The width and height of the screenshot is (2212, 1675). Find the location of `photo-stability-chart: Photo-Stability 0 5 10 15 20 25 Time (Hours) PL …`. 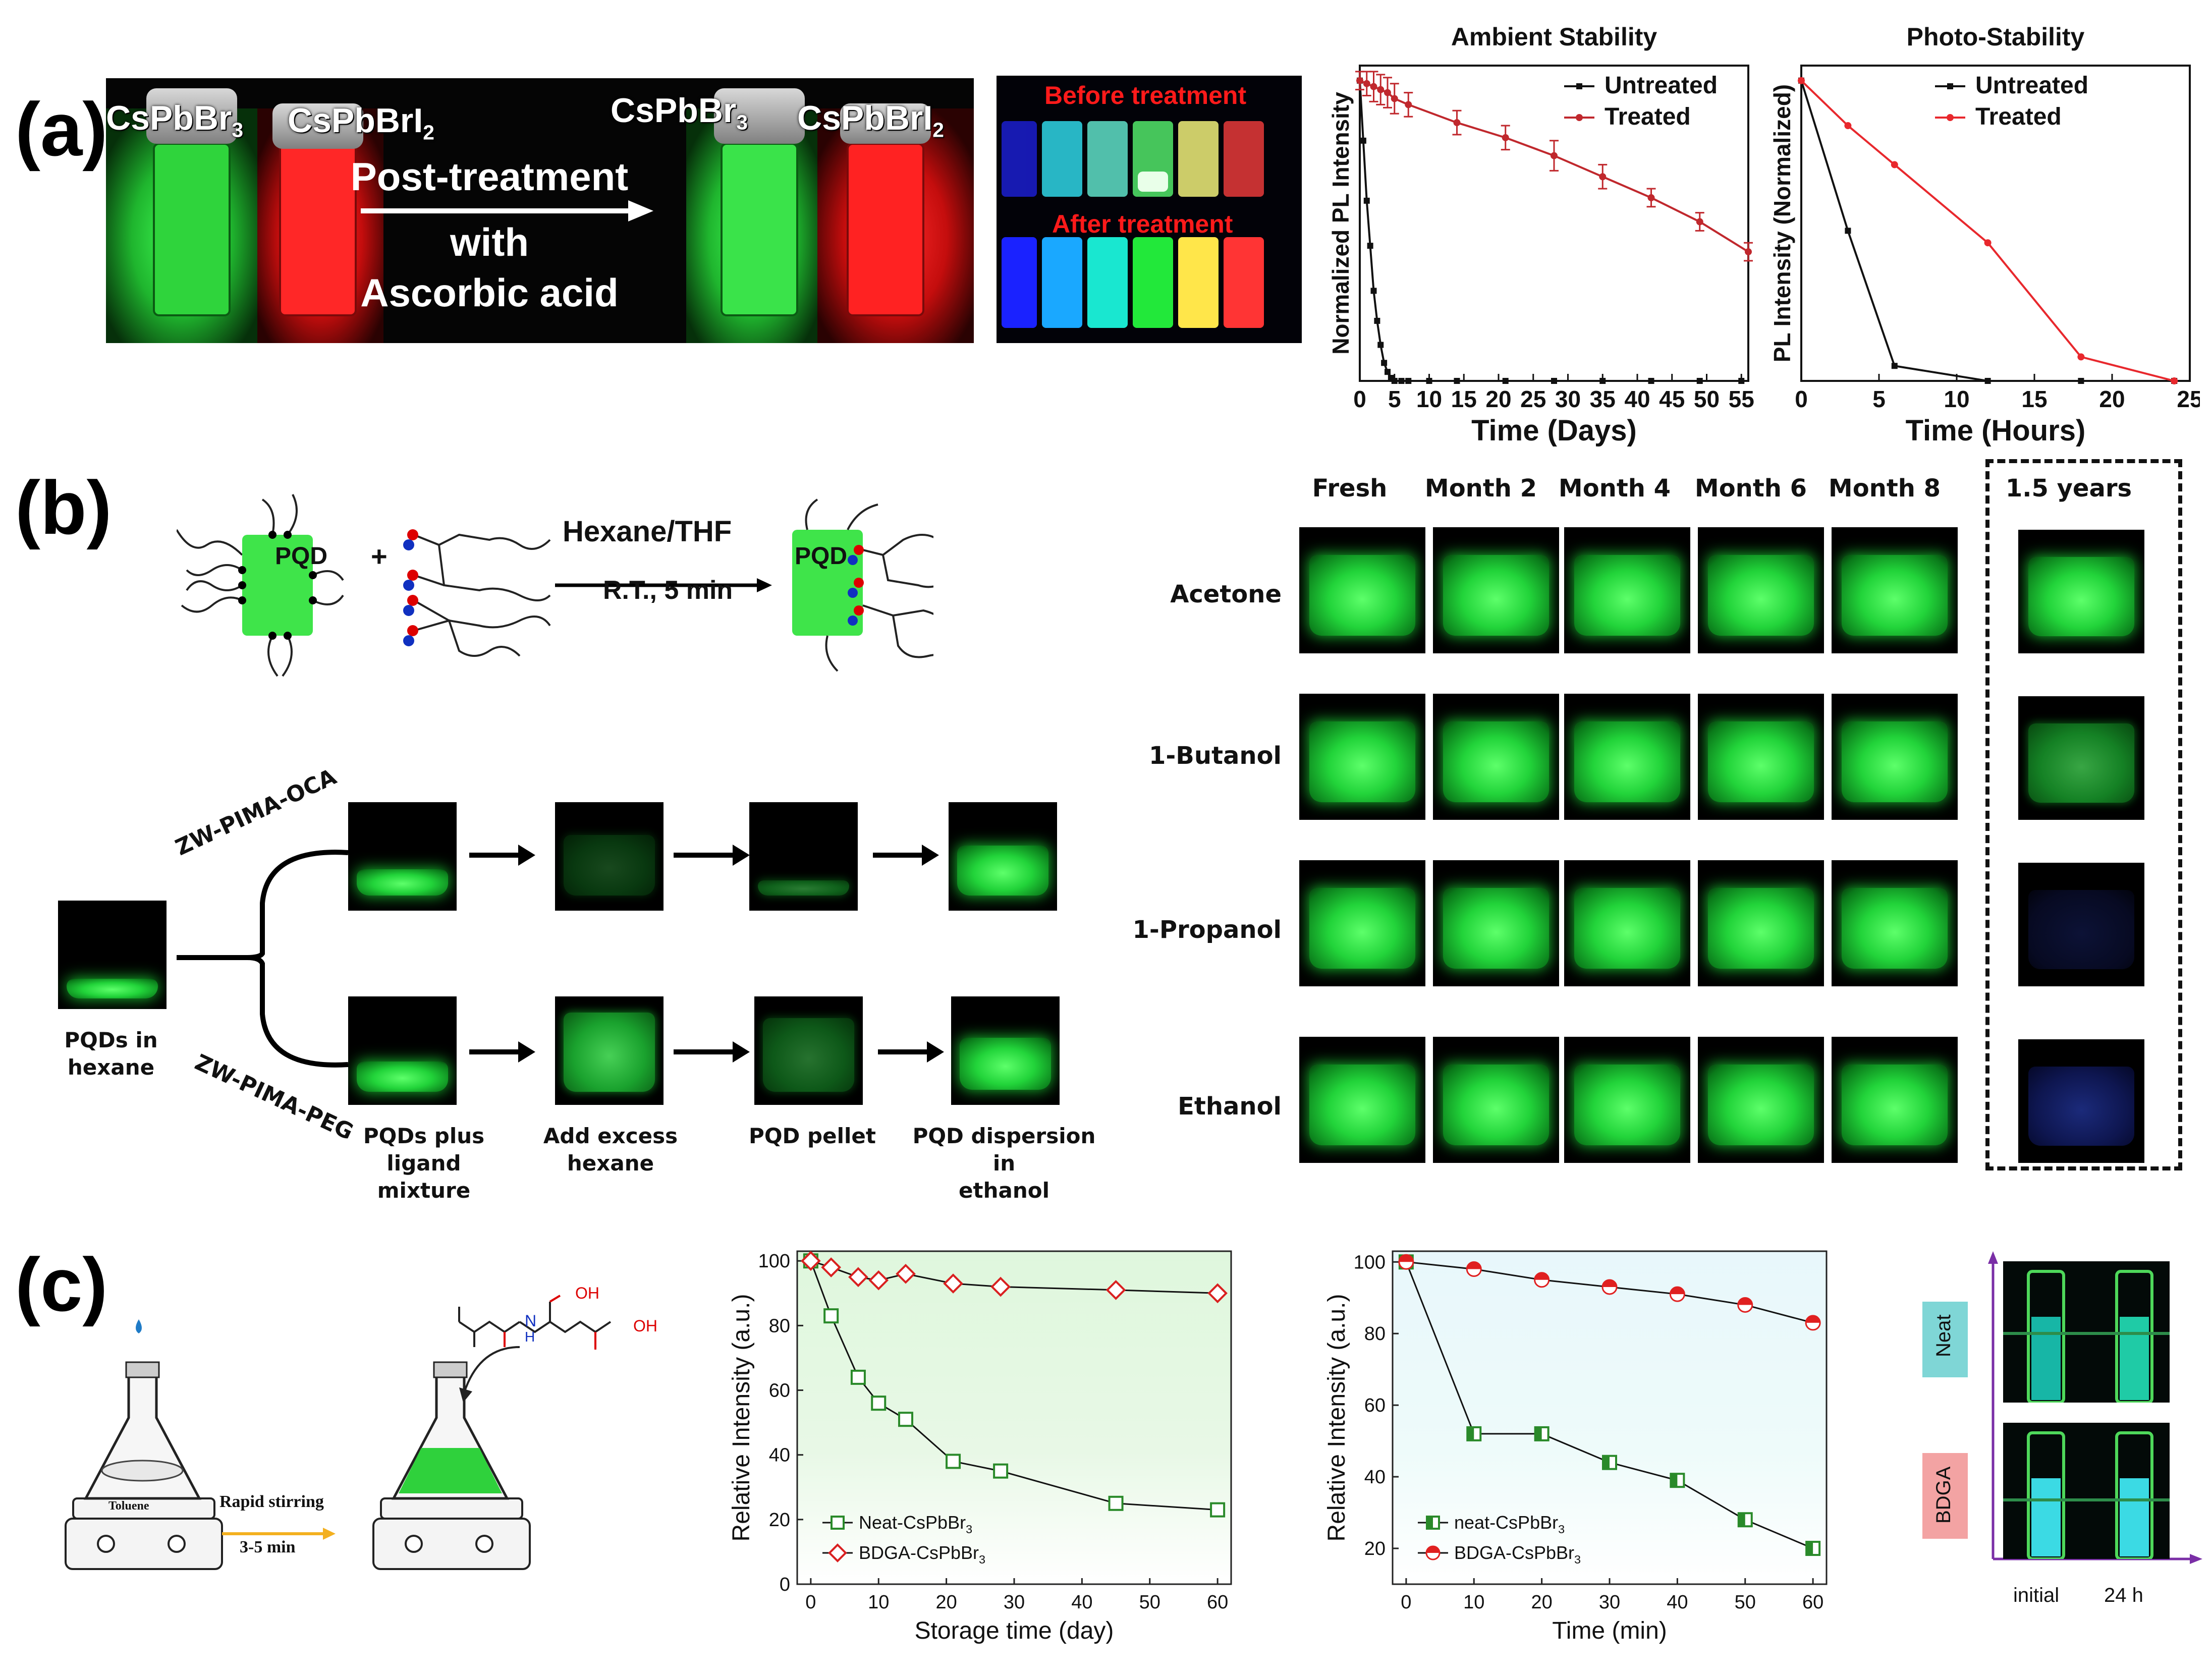

photo-stability-chart: Photo-Stability 0 5 10 15 20 25 Time (Hours) PL … is located at coordinates (1984, 235).